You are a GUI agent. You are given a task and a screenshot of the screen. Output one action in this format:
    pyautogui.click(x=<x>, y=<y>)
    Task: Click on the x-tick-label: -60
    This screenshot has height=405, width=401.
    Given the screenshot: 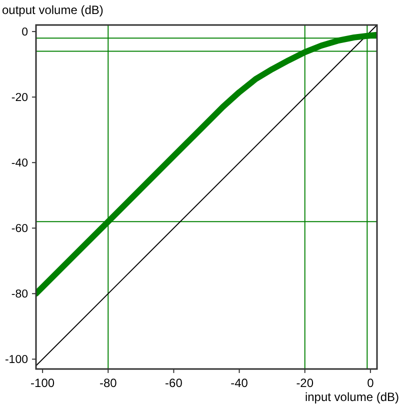 What is the action you would take?
    pyautogui.click(x=174, y=383)
    